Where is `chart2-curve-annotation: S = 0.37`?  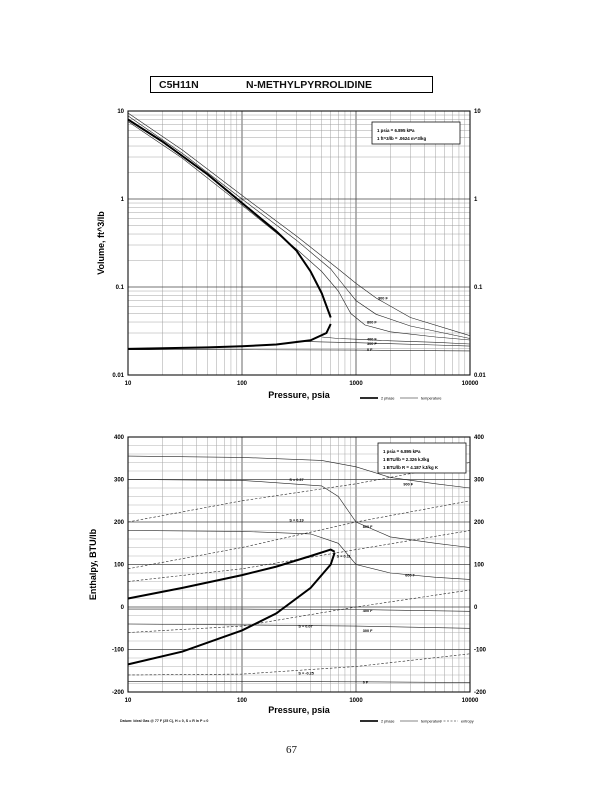 chart2-curve-annotation: S = 0.37 is located at coordinates (296, 480).